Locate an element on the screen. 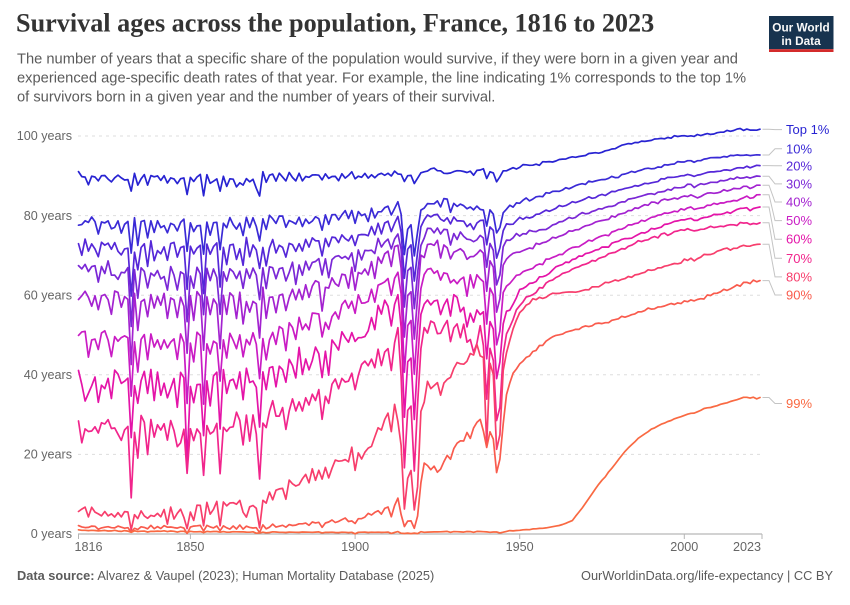  svg-text: 99% is located at coordinates (799, 403).